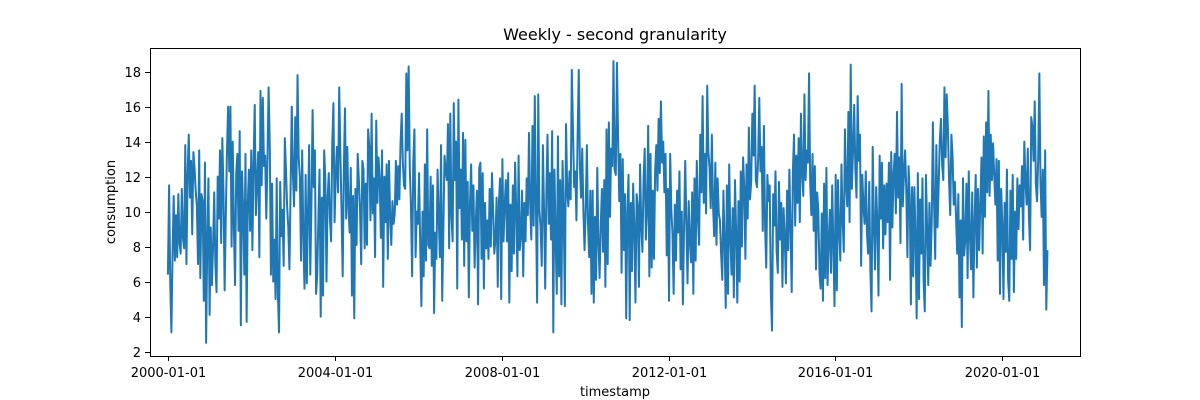  I want to click on y-tick-label: 14, so click(132, 143).